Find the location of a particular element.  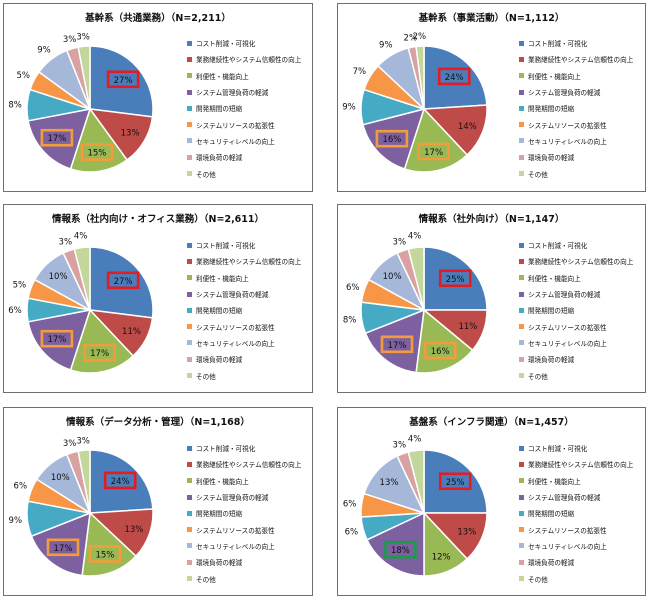

legend-item: 環境負荷の軽減 is located at coordinates (244, 157).